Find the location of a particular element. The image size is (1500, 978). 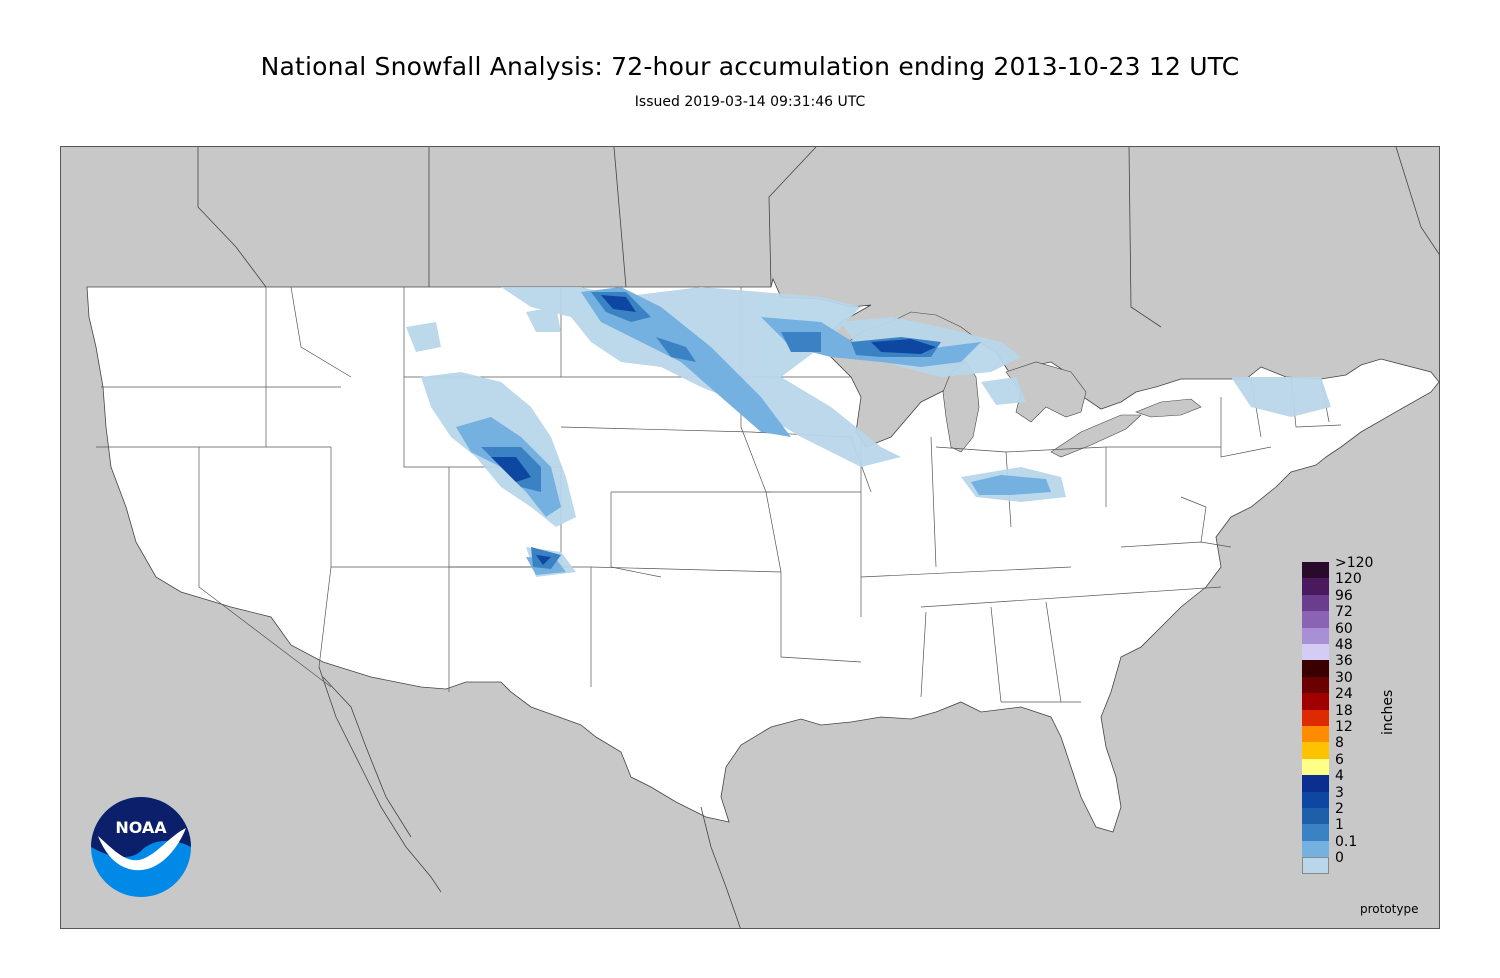

legend-label: 3 is located at coordinates (1339, 792).